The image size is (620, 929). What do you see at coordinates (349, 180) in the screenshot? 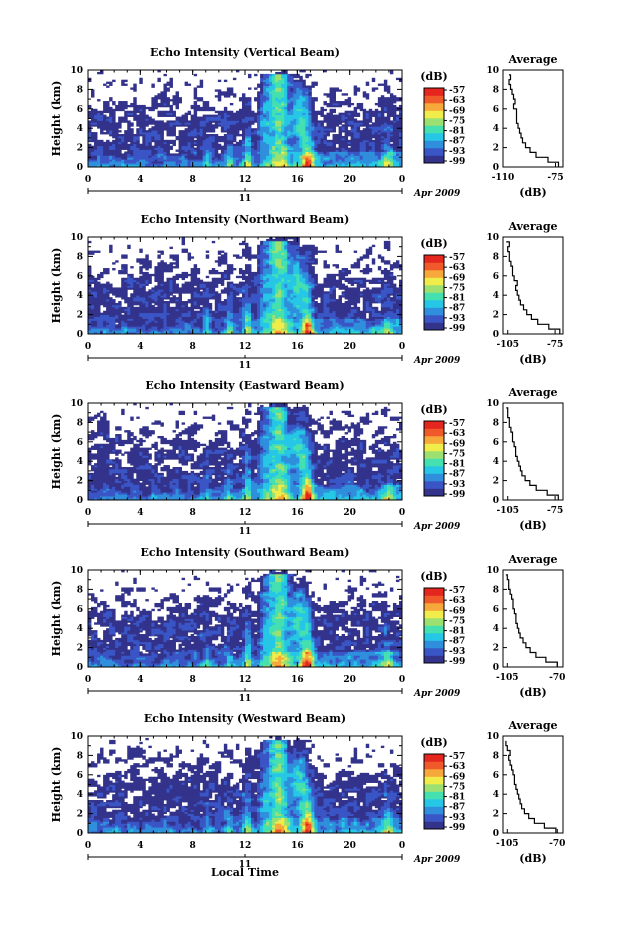
I see `x-tick-label: 20` at bounding box center [349, 180].